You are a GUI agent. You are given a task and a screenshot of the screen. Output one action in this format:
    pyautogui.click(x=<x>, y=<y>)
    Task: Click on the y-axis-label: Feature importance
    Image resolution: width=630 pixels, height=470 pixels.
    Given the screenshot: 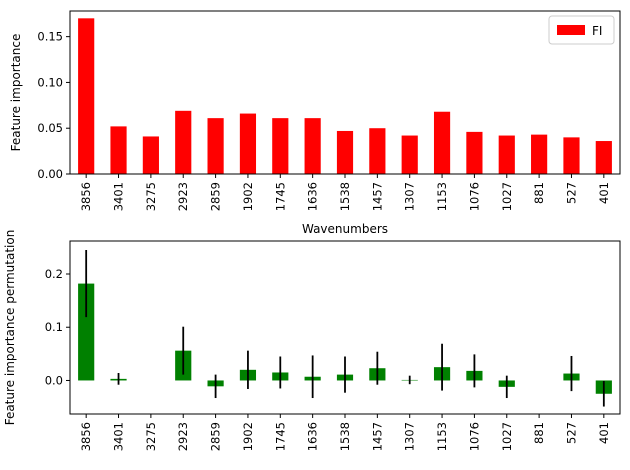 What is the action you would take?
    pyautogui.click(x=16, y=93)
    